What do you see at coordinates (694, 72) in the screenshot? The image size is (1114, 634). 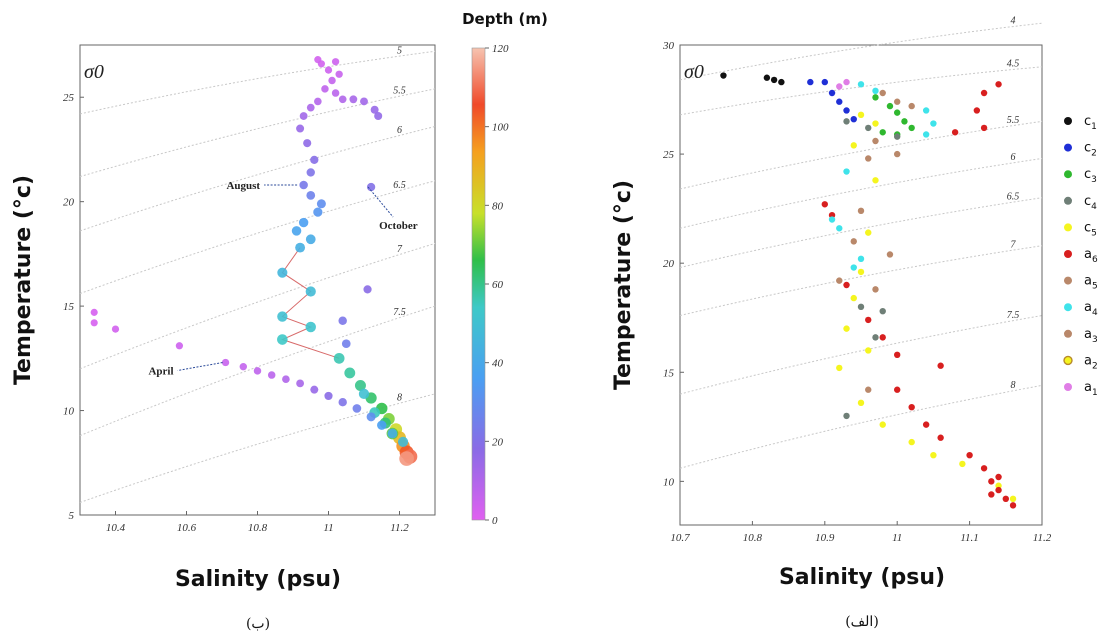 I see `sigma-label: σ0` at bounding box center [694, 72].